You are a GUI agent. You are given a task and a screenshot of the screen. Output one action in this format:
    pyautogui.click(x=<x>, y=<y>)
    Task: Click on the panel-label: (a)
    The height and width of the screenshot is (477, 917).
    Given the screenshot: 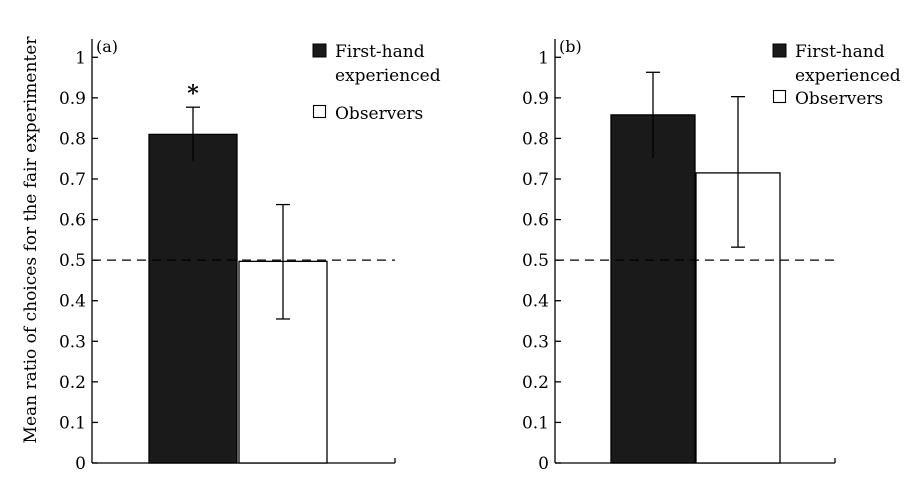 What is the action you would take?
    pyautogui.click(x=107, y=46)
    